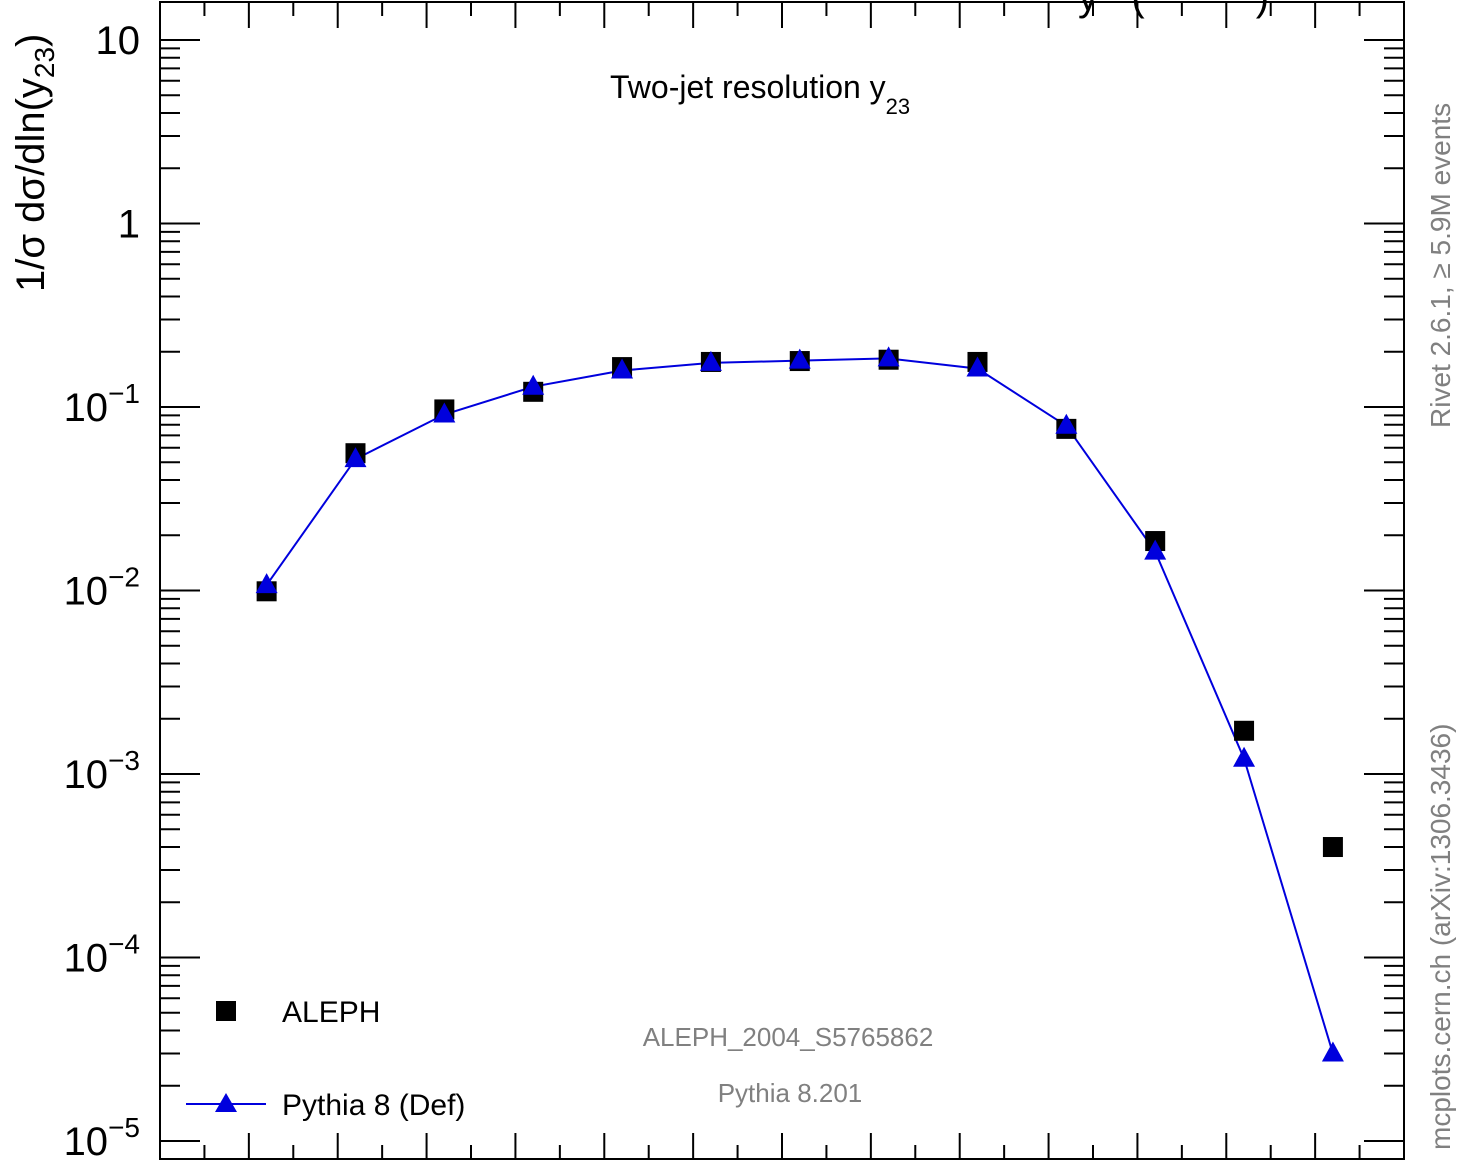 This screenshot has width=1466, height=1166. I want to click on legend-aleph-label: ALEPH, so click(331, 1012).